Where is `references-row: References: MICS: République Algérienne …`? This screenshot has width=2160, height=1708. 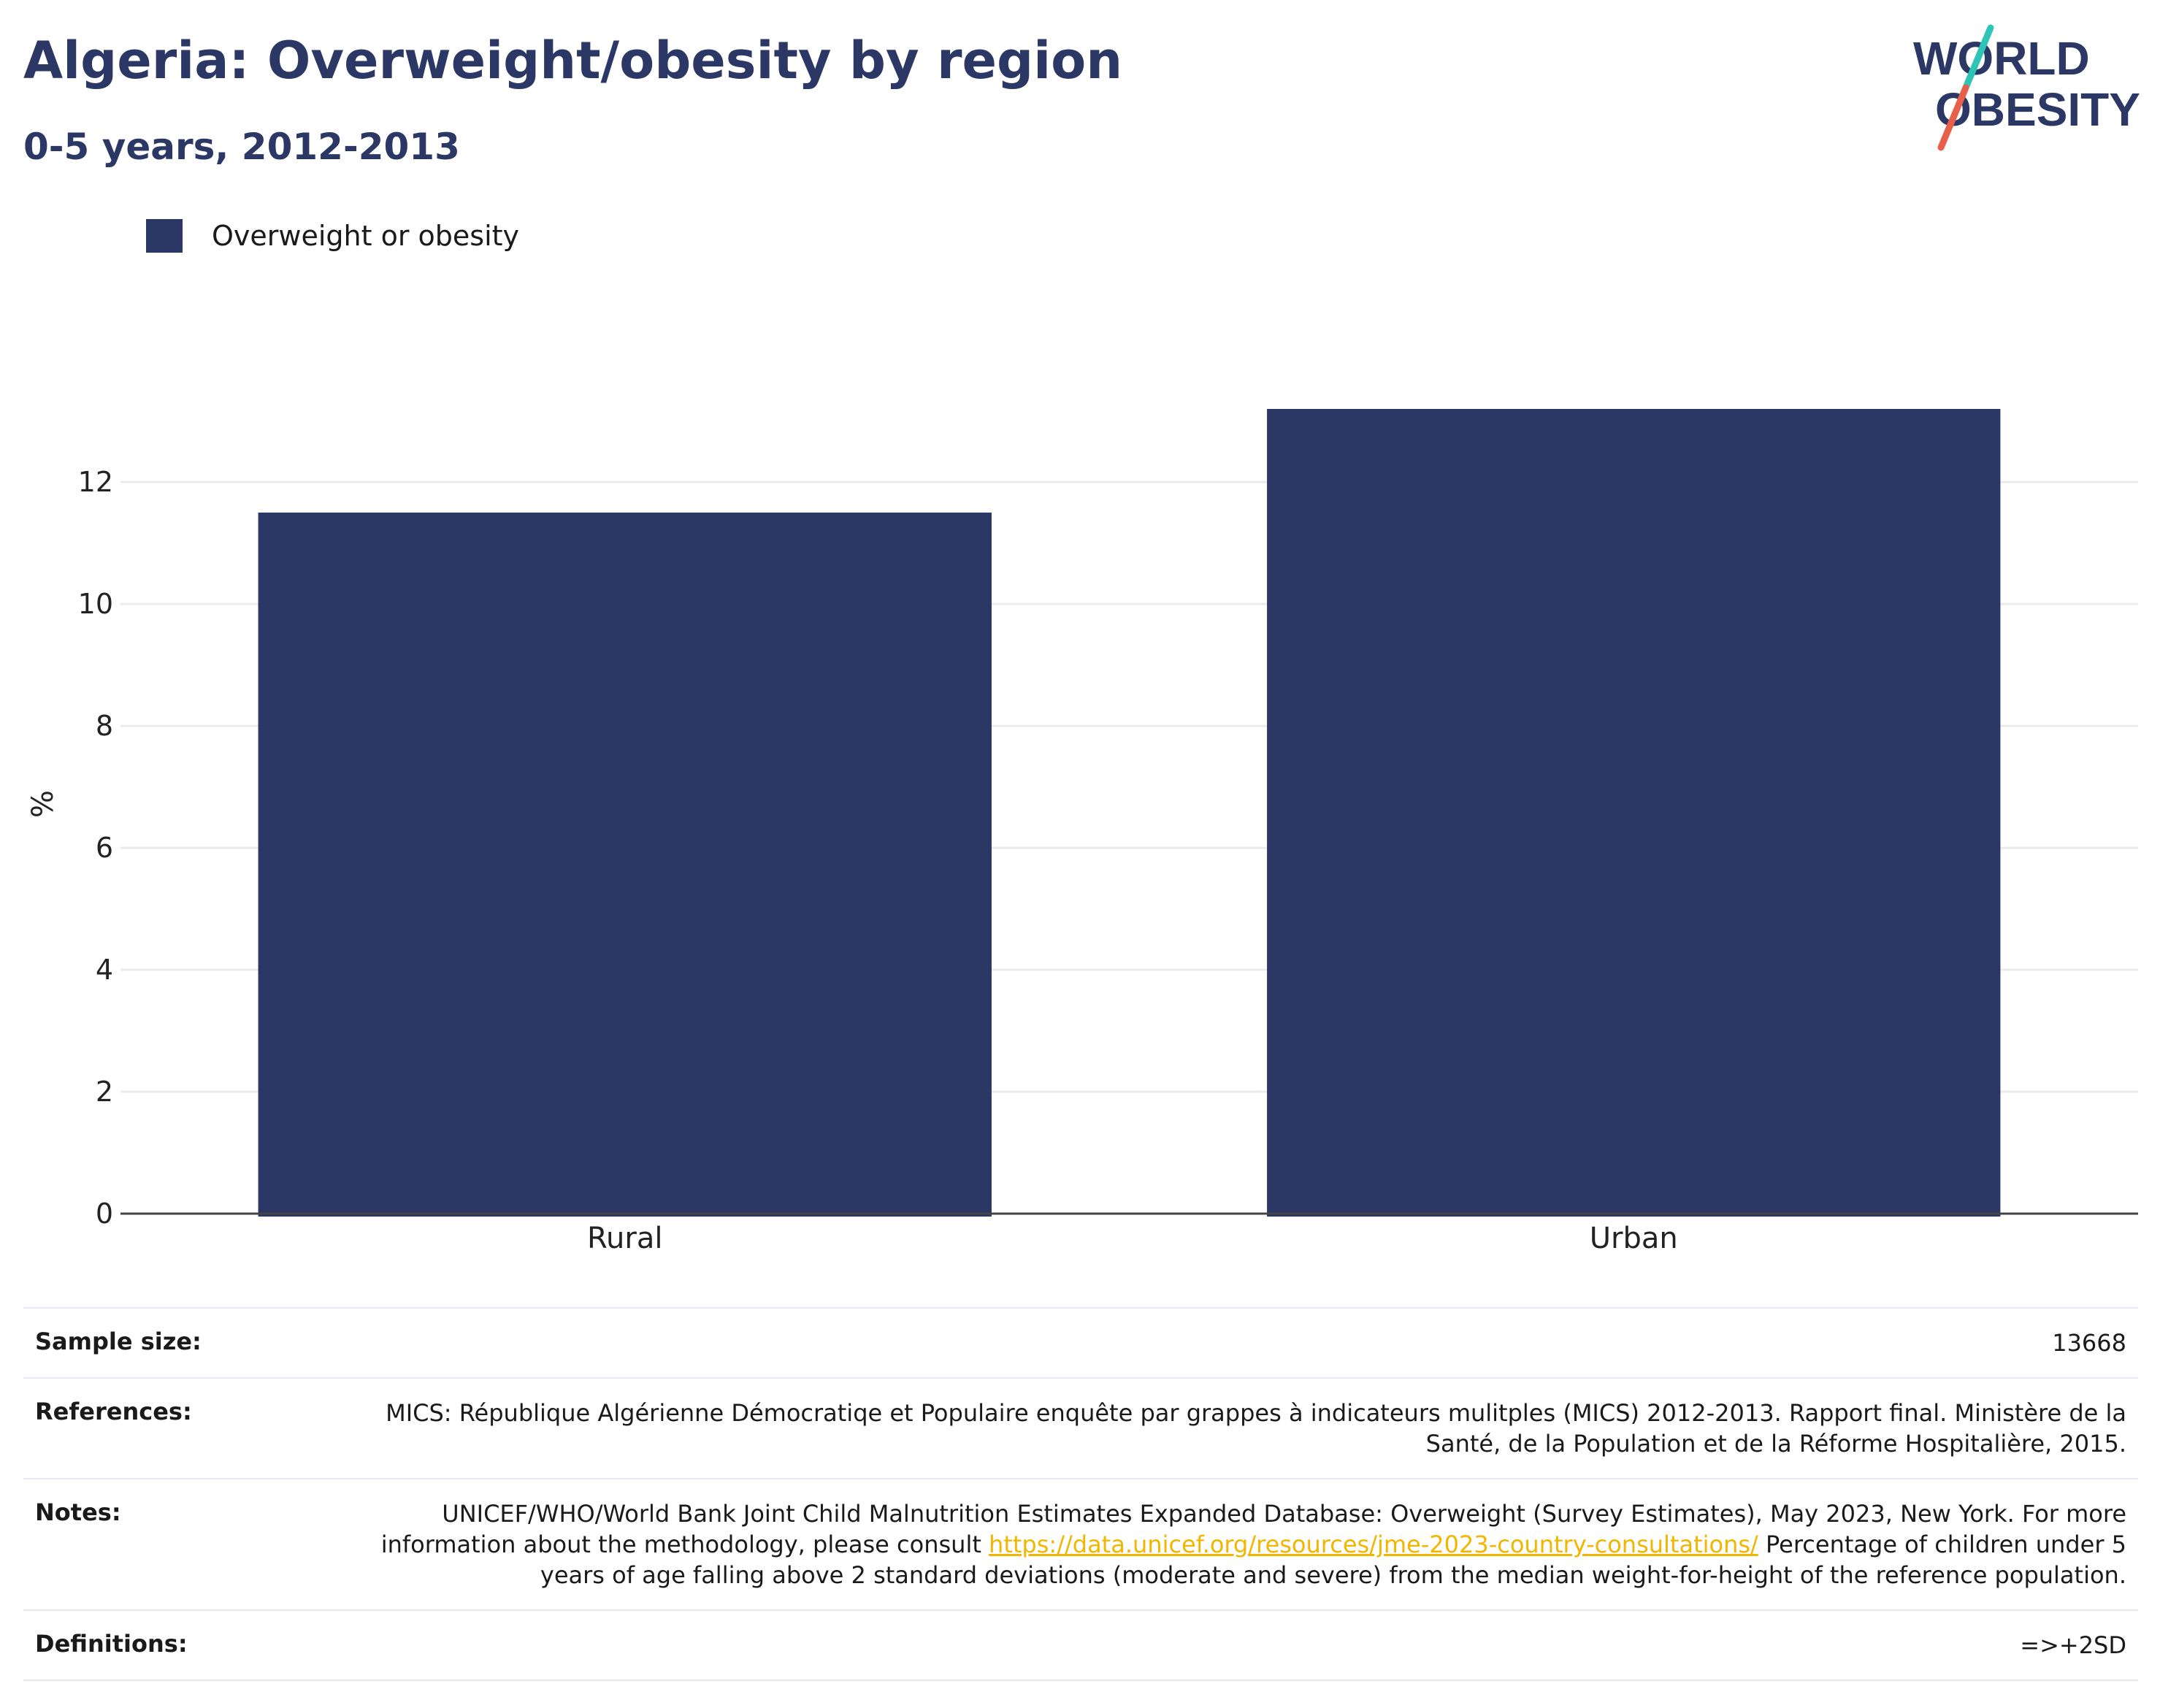 references-row: References: MICS: République Algérienne … is located at coordinates (1080, 1427).